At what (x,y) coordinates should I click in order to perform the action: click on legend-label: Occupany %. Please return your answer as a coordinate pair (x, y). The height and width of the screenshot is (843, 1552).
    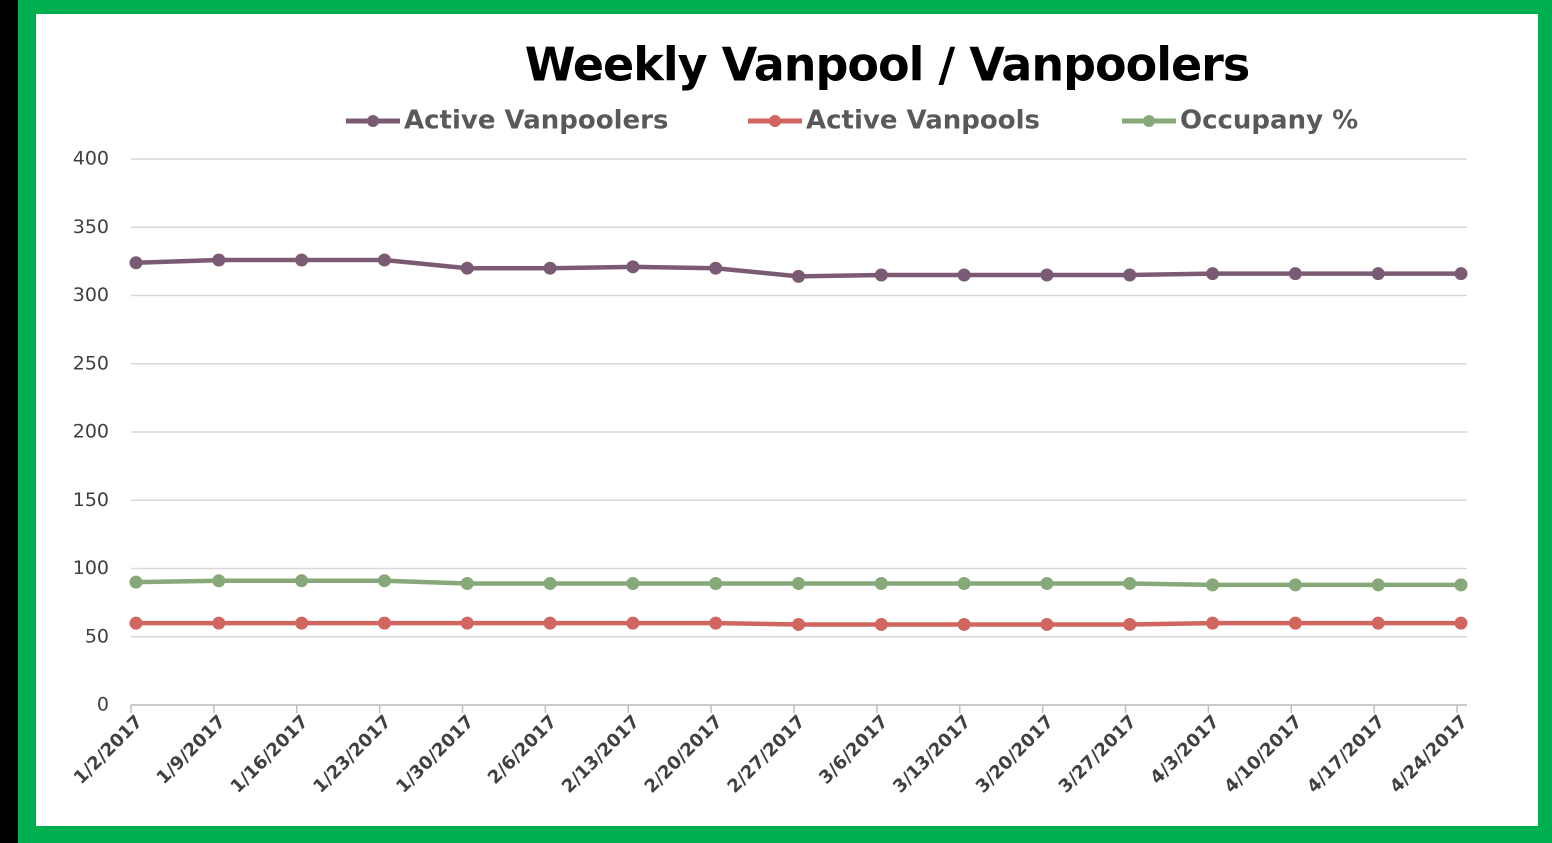
    Looking at the image, I should click on (1269, 121).